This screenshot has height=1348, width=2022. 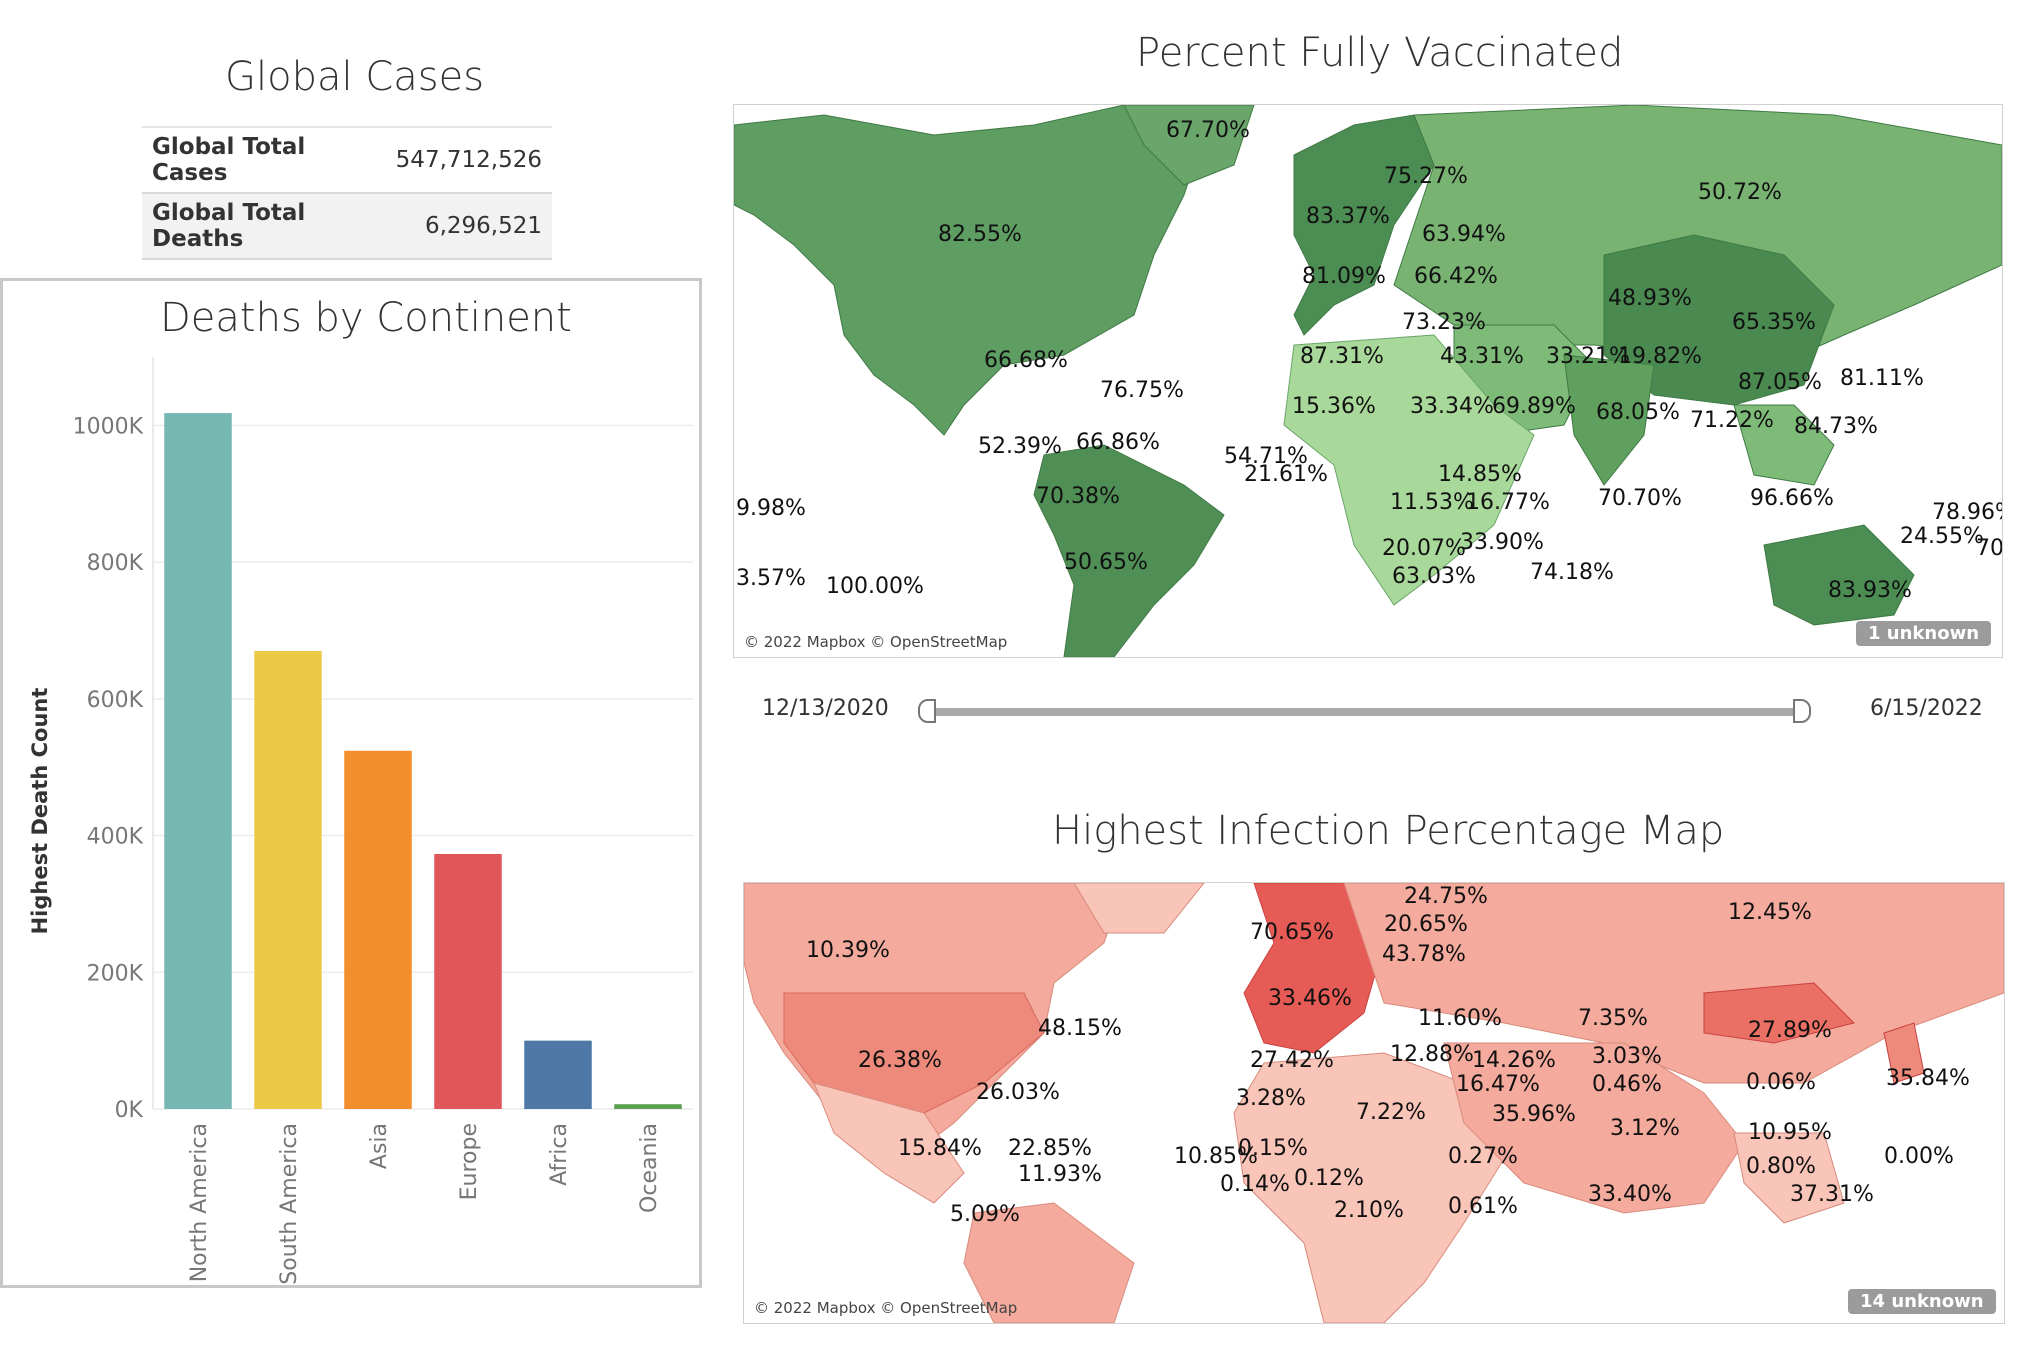 I want to click on vaccination-map-label: 87.31%, so click(x=1342, y=356).